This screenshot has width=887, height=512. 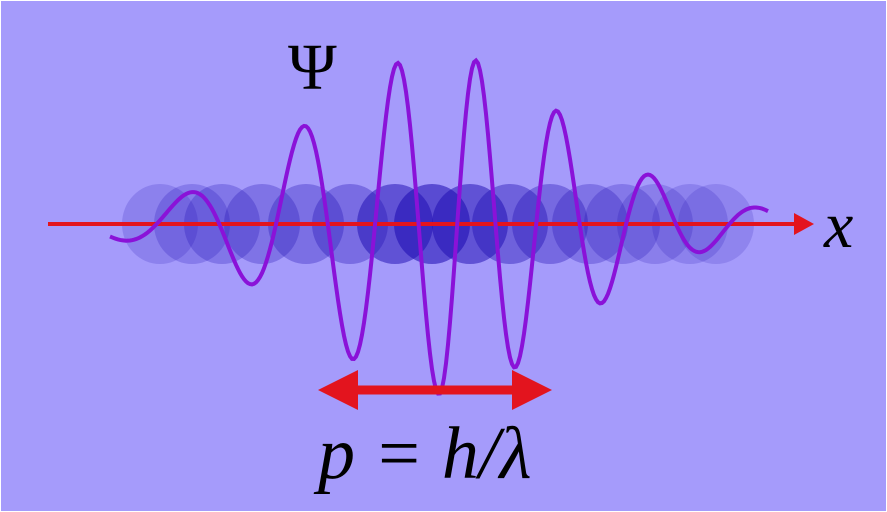 I want to click on momentum-arrowhead-left, so click(x=338, y=390).